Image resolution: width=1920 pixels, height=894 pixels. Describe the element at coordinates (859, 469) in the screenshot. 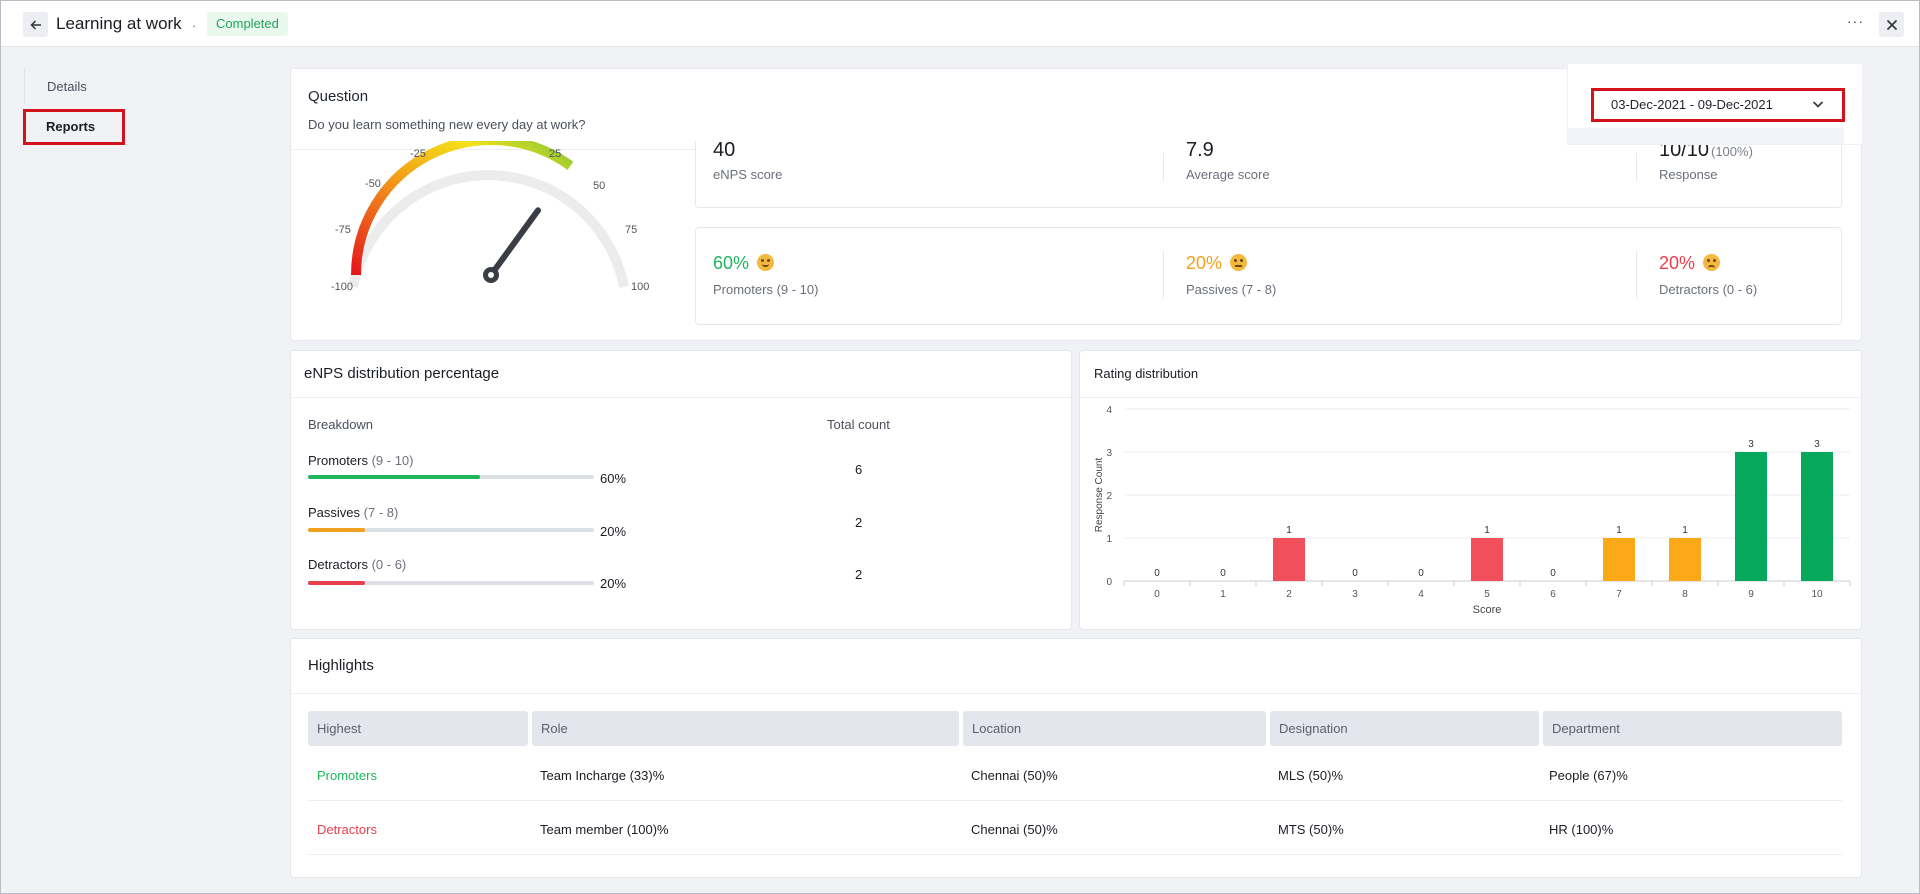

I see `breakdown-row-count: 6` at that location.